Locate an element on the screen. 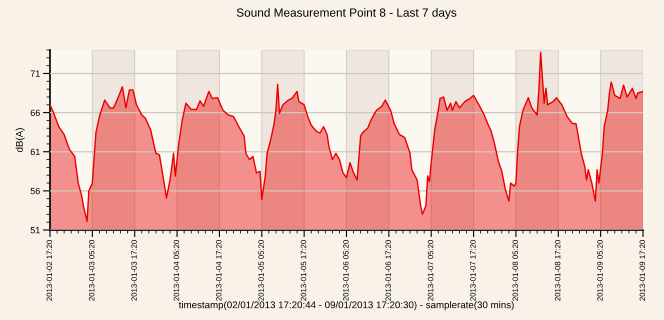 The width and height of the screenshot is (664, 320). y-tick-label: 71 is located at coordinates (35, 73).